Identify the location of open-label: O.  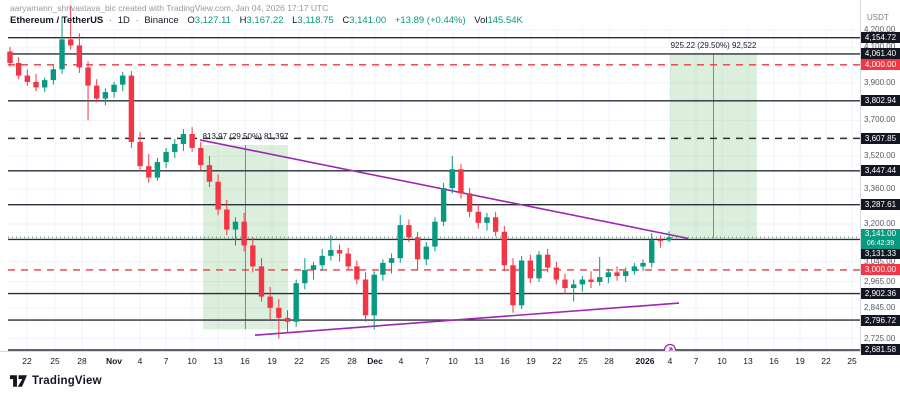
(191, 20).